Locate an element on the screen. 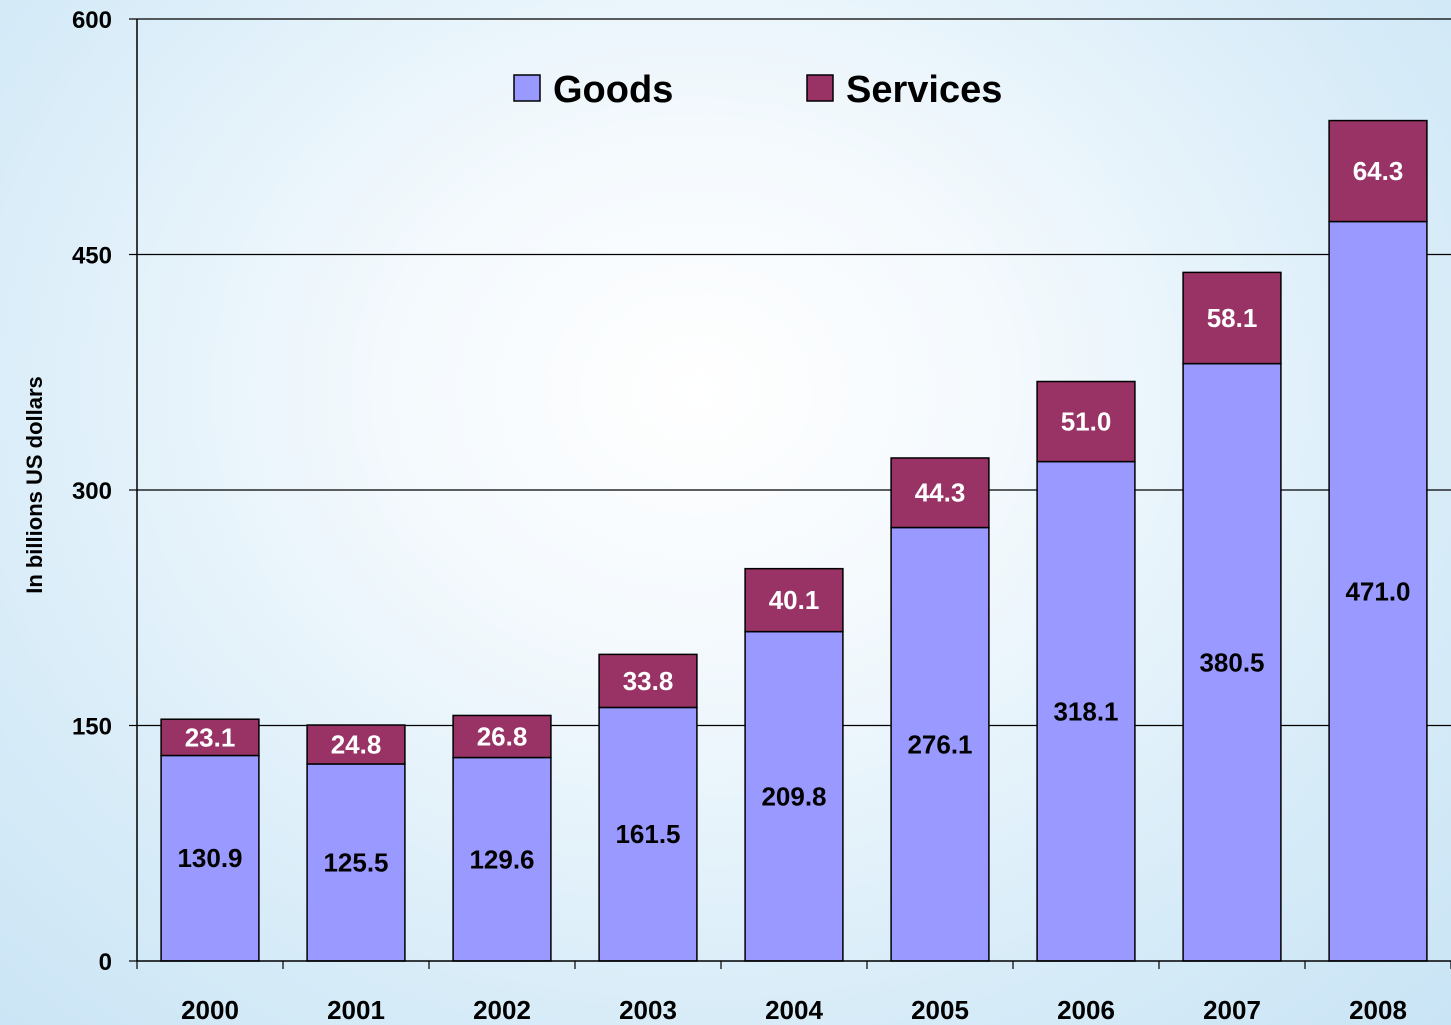 The width and height of the screenshot is (1451, 1025). data-label-goods: 318.1 is located at coordinates (1085, 711).